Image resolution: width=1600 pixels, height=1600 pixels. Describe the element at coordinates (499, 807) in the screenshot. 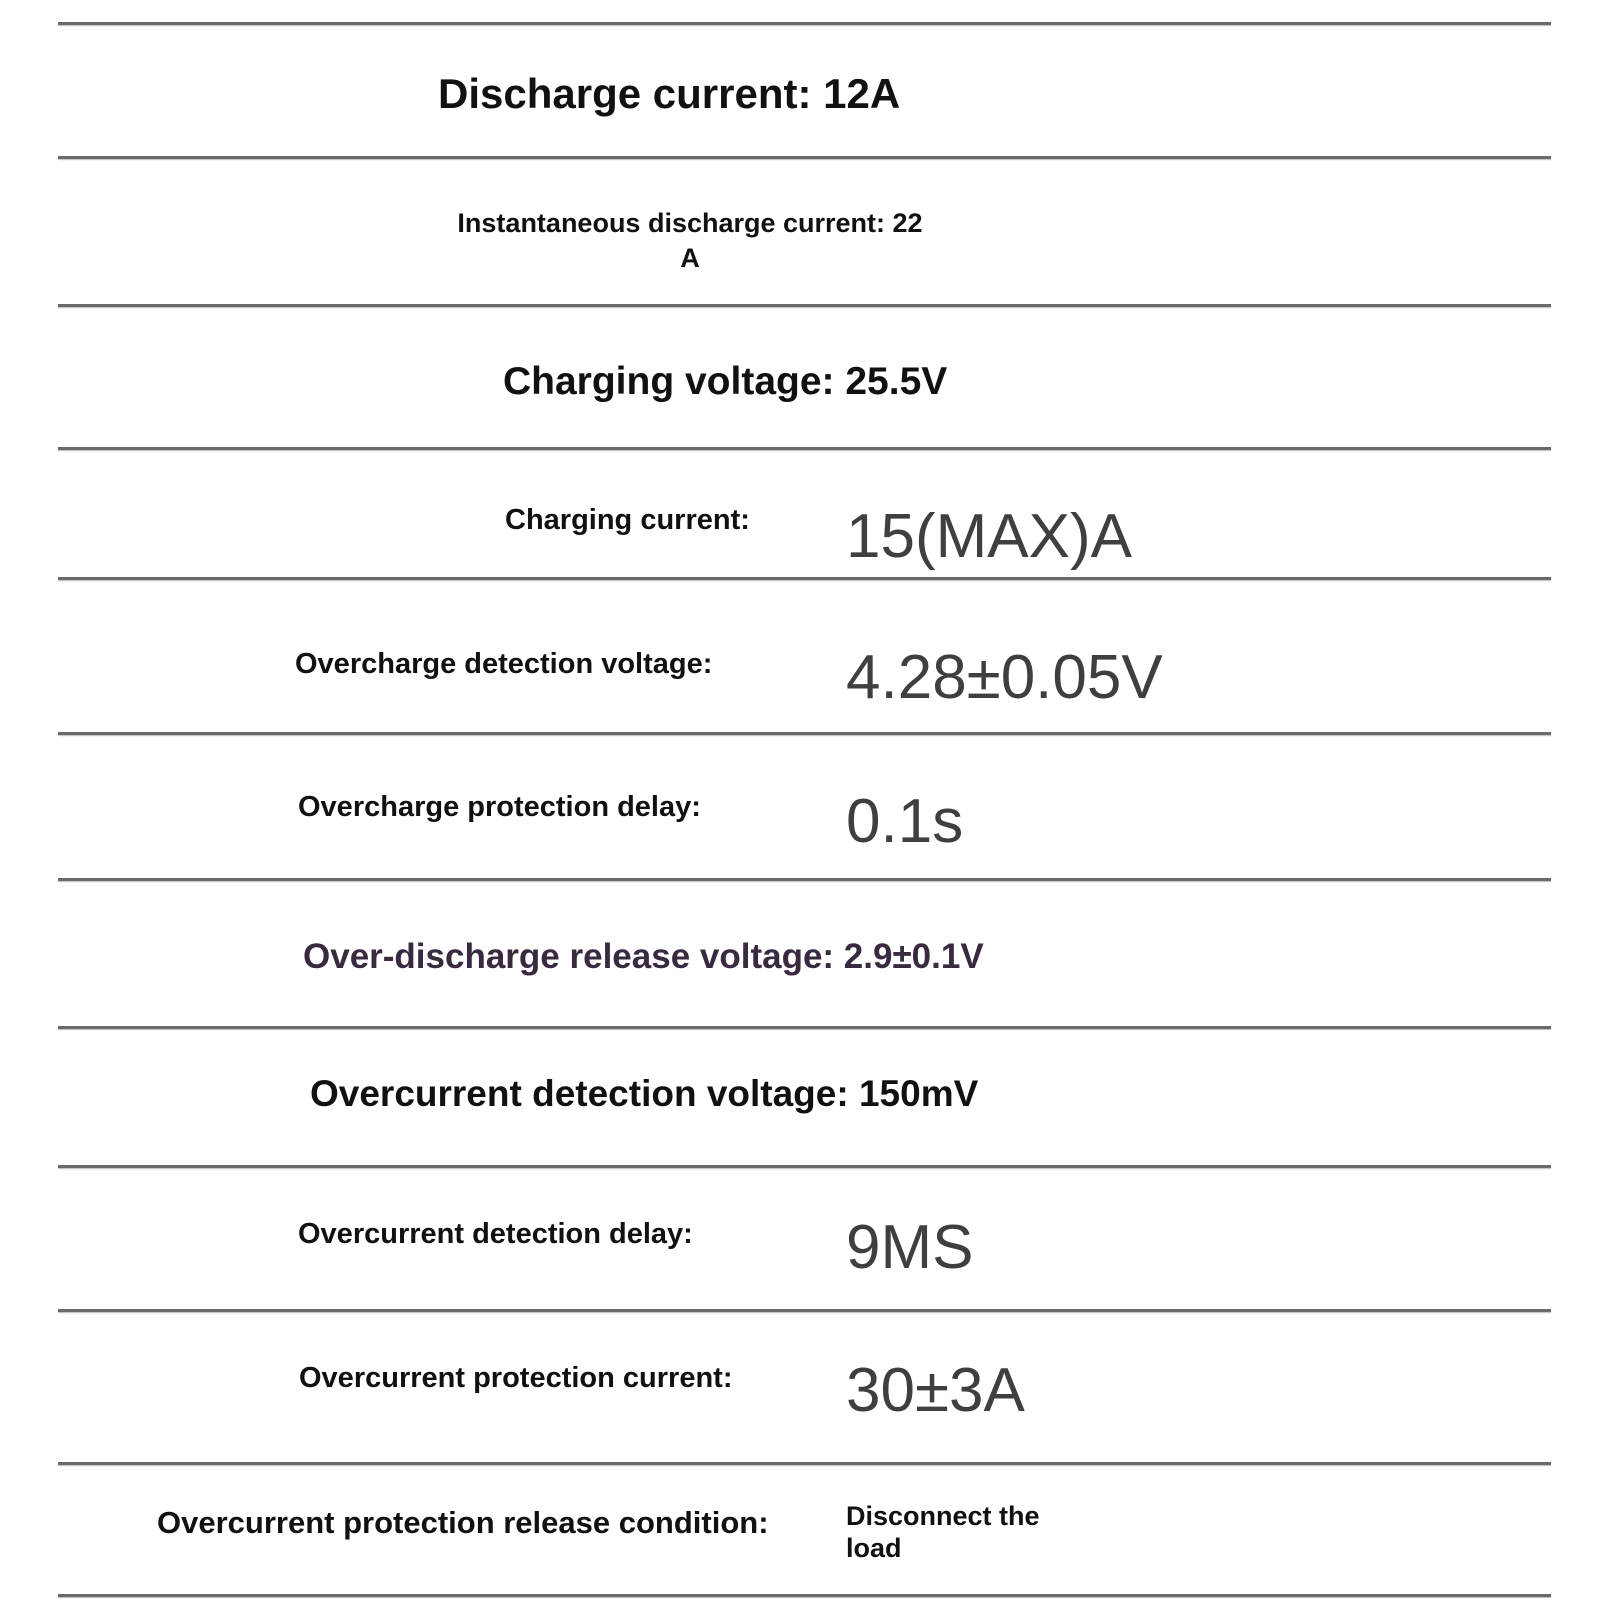

I see `spec-overcharge-protection-delay-label: Overcharge protection delay:` at that location.